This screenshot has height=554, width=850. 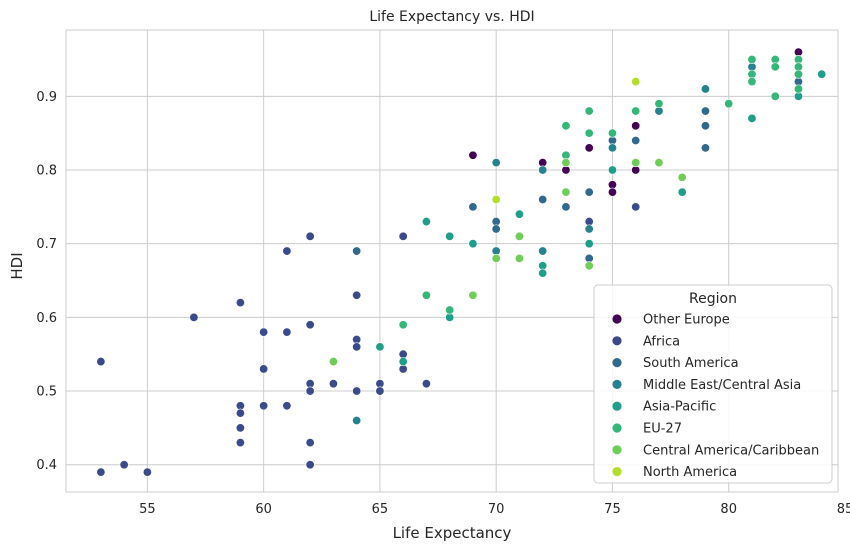 I want to click on legend-title: Region, so click(x=713, y=299).